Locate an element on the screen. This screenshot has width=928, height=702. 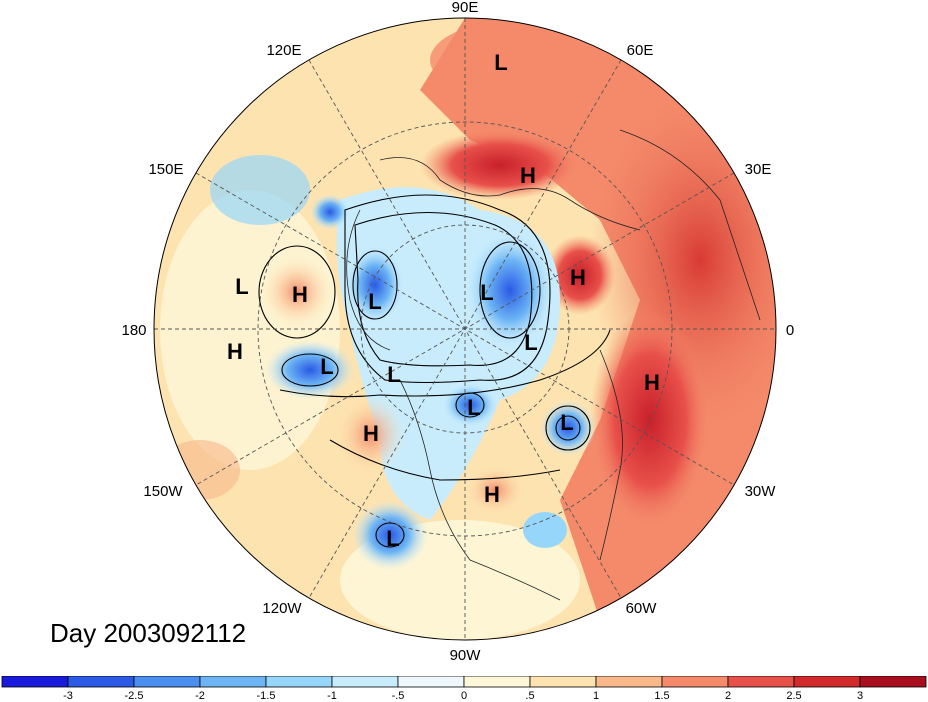
colorbar-tick-label: 0 is located at coordinates (464, 696).